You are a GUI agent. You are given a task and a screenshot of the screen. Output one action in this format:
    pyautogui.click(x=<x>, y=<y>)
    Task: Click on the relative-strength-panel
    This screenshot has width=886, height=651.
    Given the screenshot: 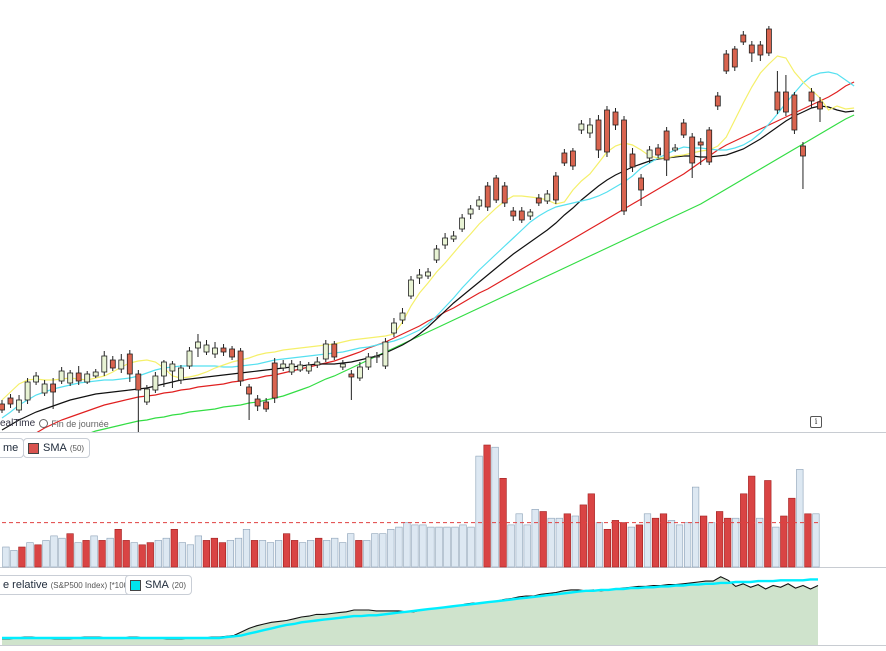 What is the action you would take?
    pyautogui.click(x=410, y=610)
    